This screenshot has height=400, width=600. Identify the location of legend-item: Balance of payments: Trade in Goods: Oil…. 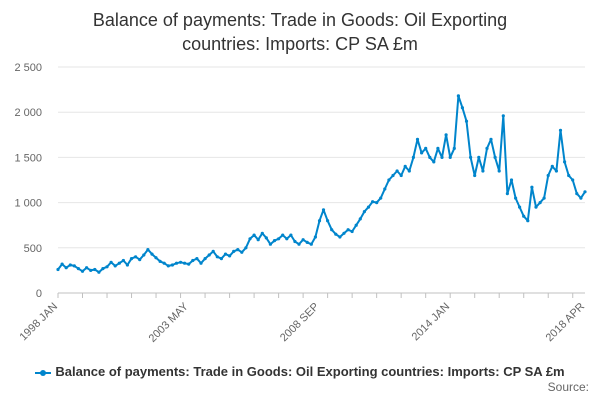
(300, 371).